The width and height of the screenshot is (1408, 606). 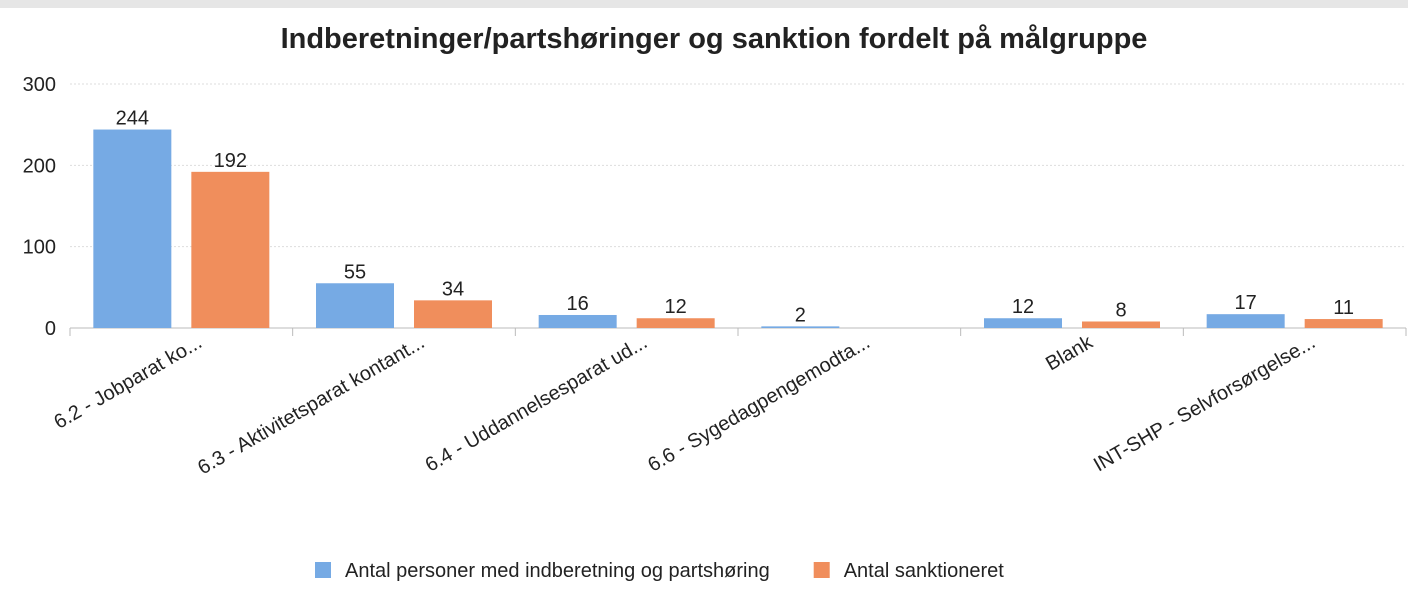 What do you see at coordinates (1120, 310) in the screenshot?
I see `data-label: 8` at bounding box center [1120, 310].